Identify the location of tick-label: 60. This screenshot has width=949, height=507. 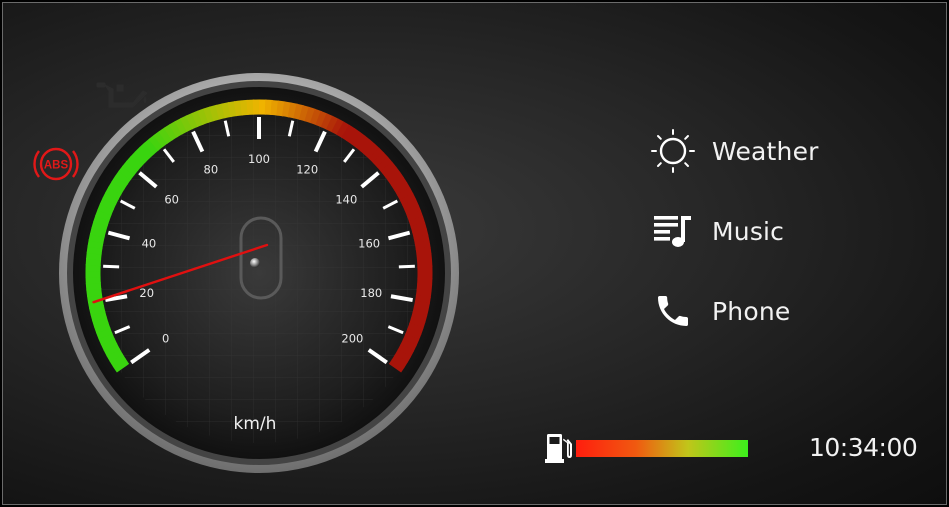
(171, 200).